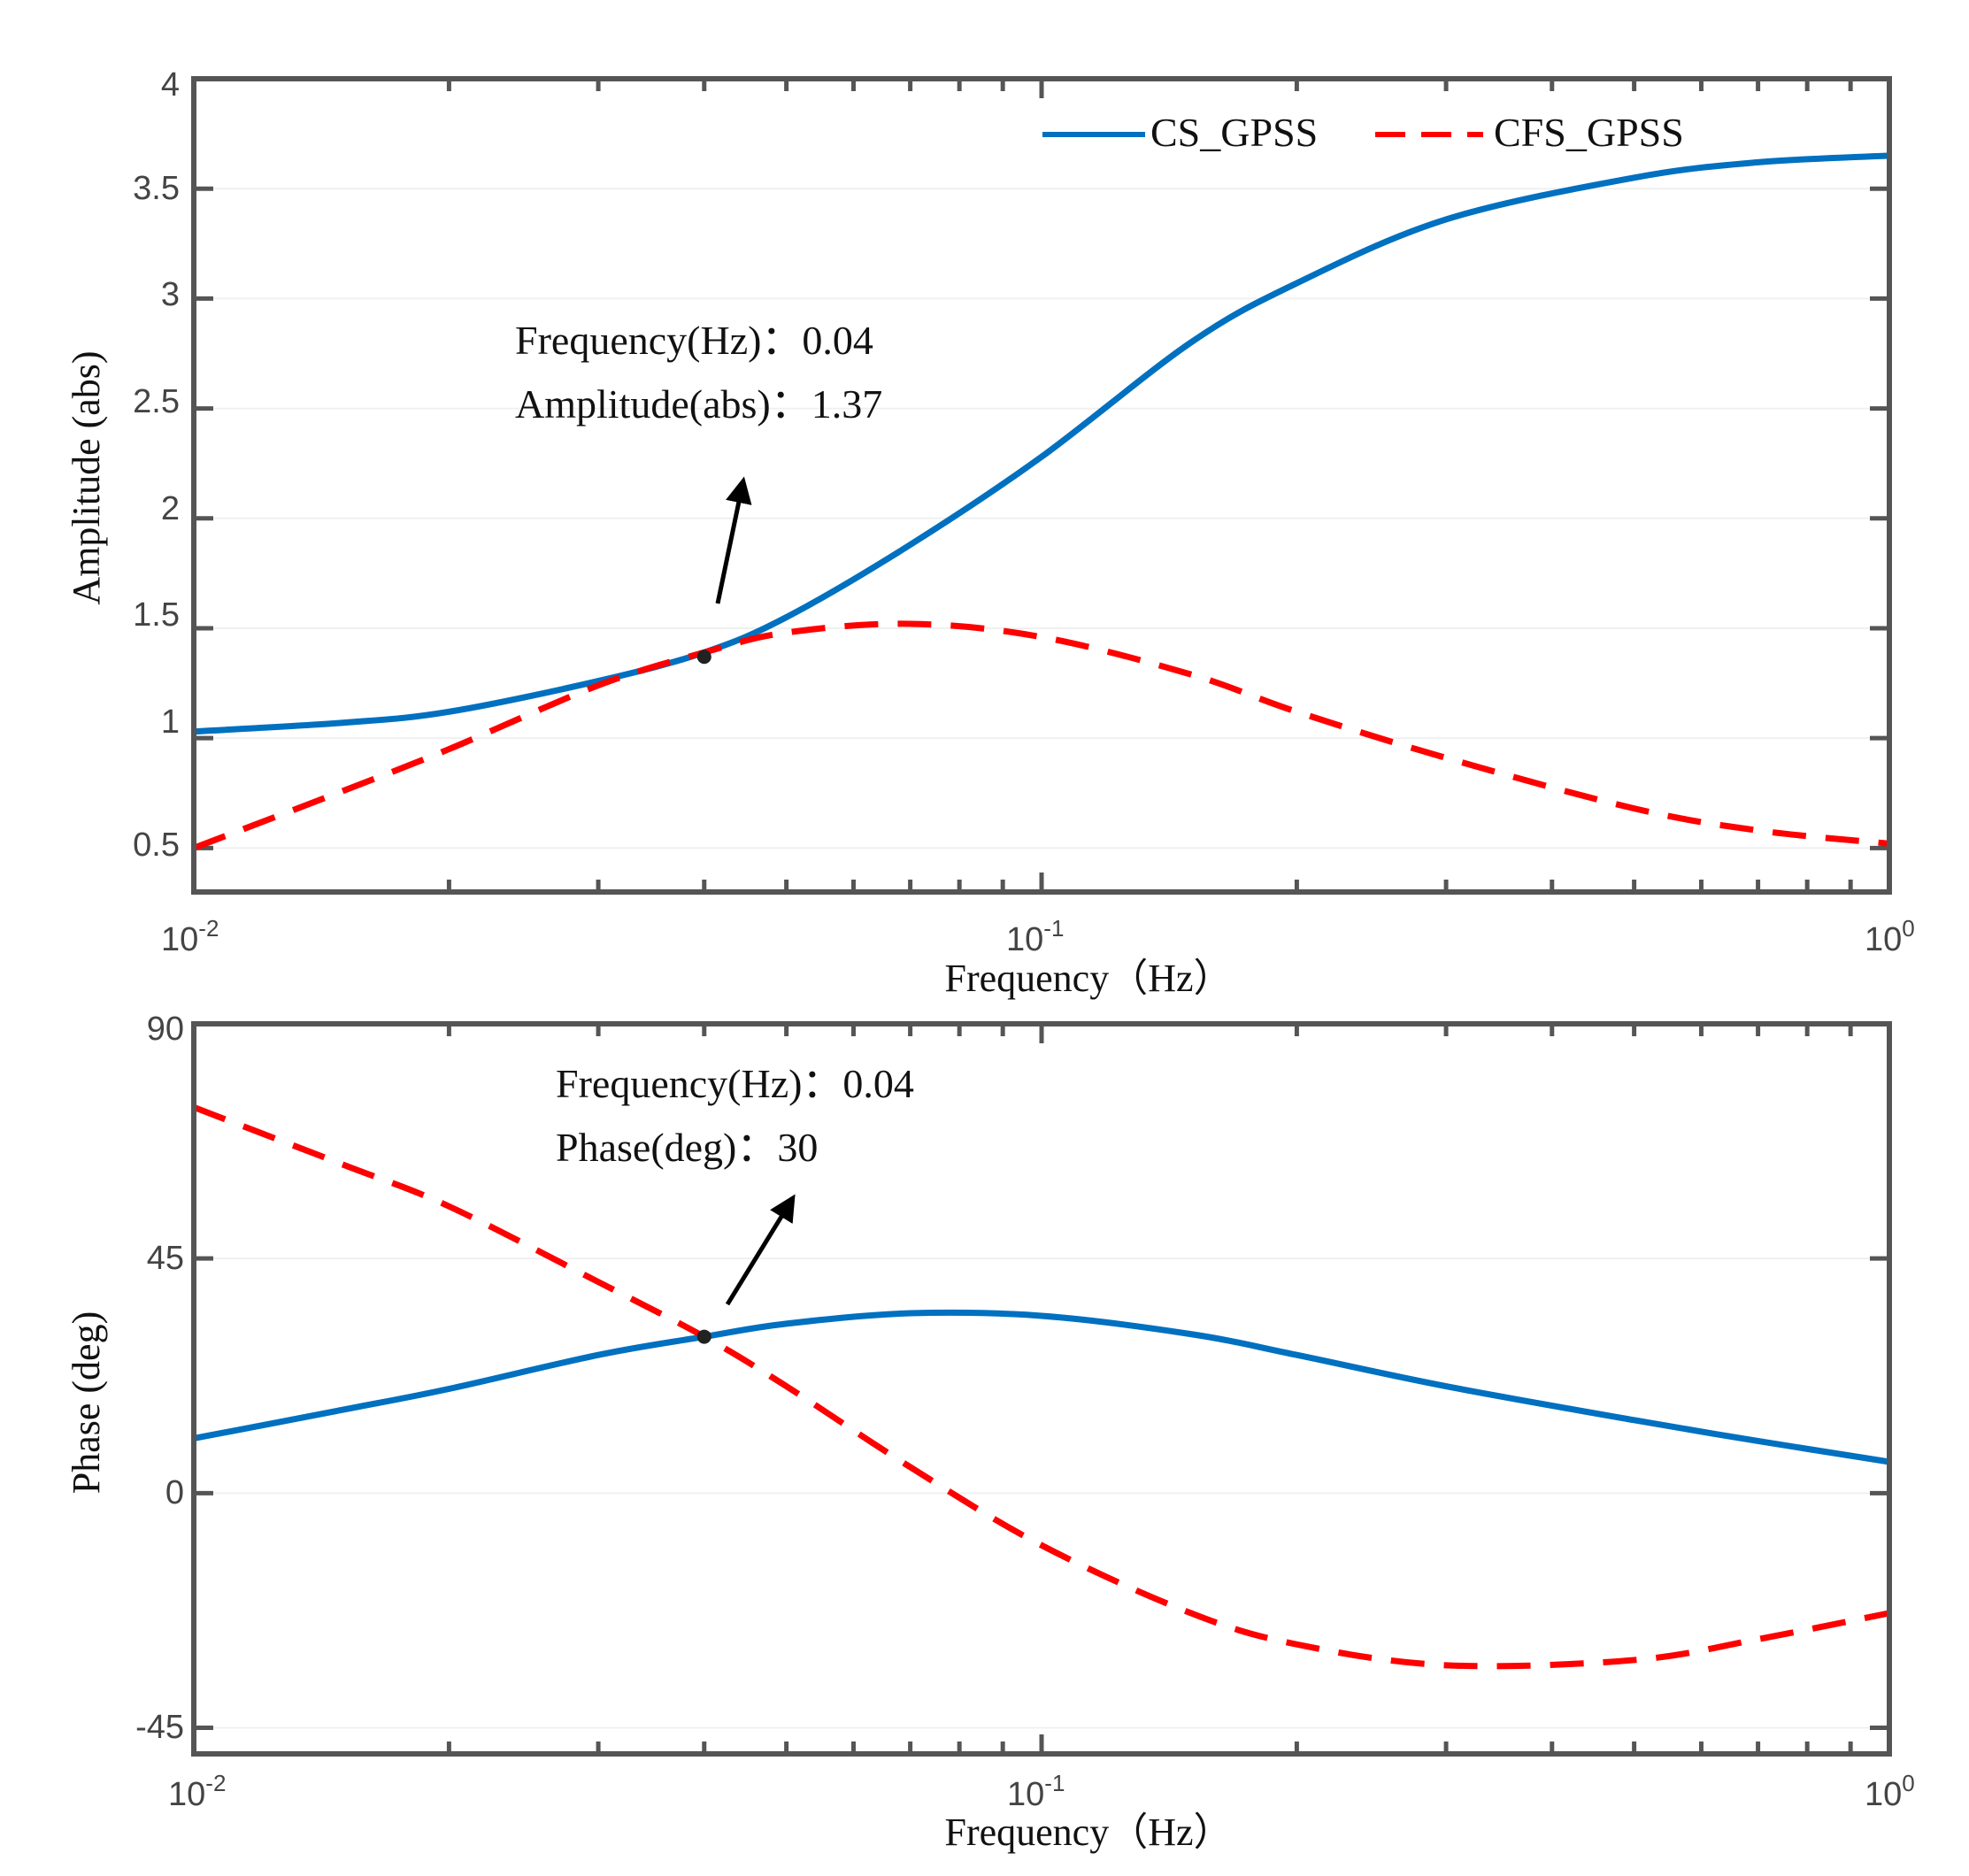 This screenshot has height=1876, width=1969. Describe the element at coordinates (156, 846) in the screenshot. I see `y-tick-label: 0.5` at that location.